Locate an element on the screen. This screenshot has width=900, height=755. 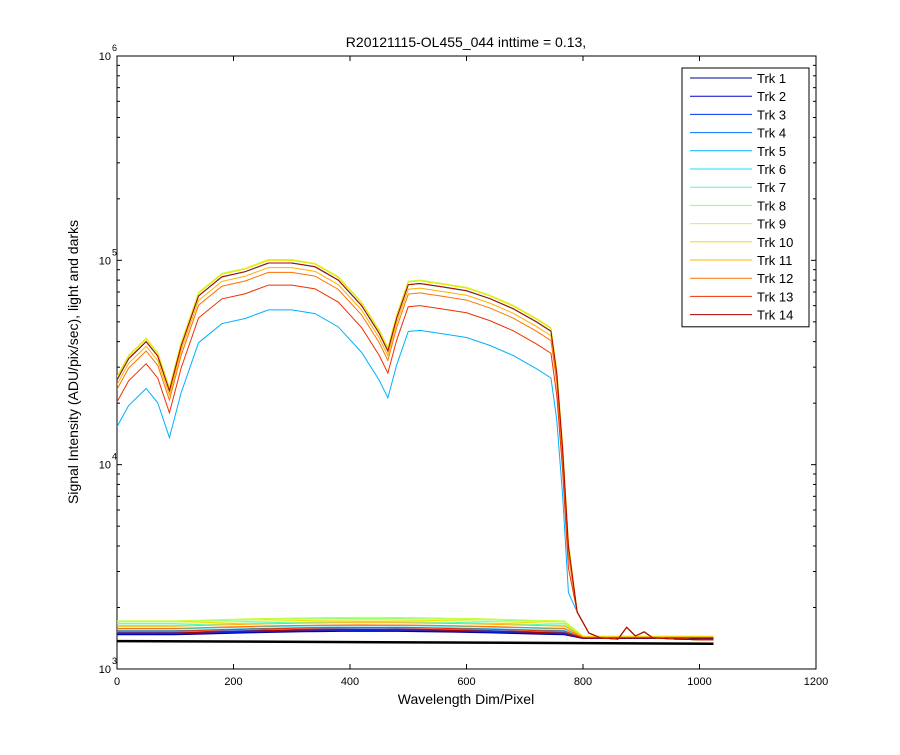
x-axis-label: Wavelength Dim/Pixel is located at coordinates (466, 699).